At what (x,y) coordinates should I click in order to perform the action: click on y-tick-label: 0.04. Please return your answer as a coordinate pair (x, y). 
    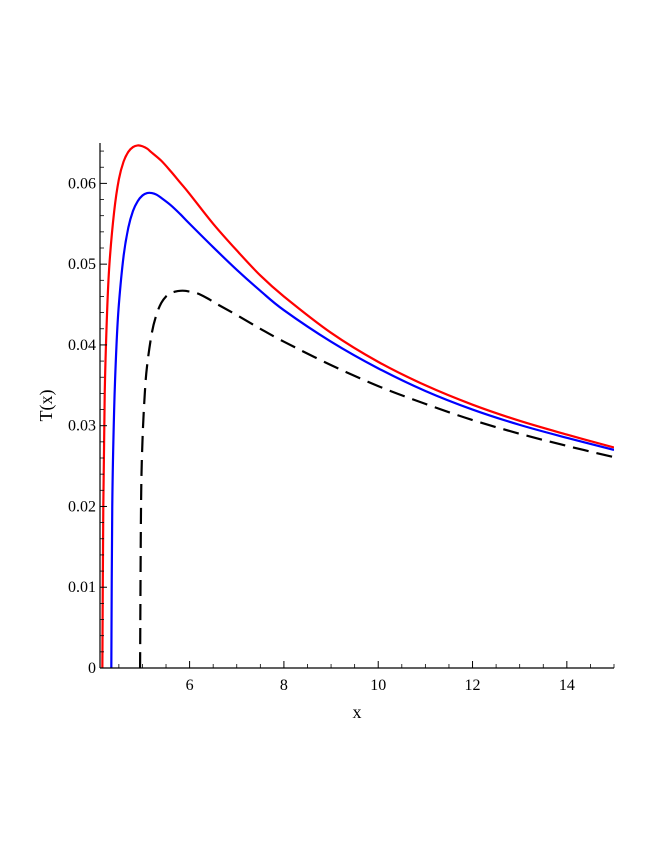
    Looking at the image, I should click on (82, 345).